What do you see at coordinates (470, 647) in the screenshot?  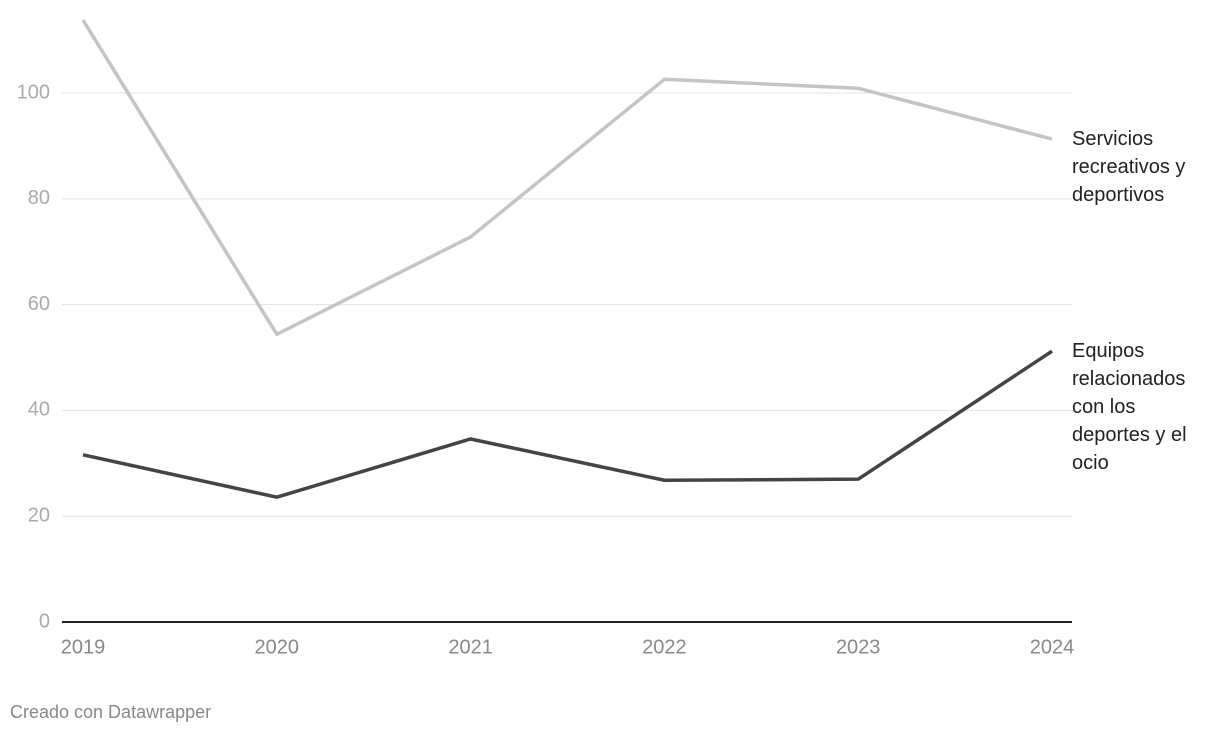 I see `x-tick-label: 2021` at bounding box center [470, 647].